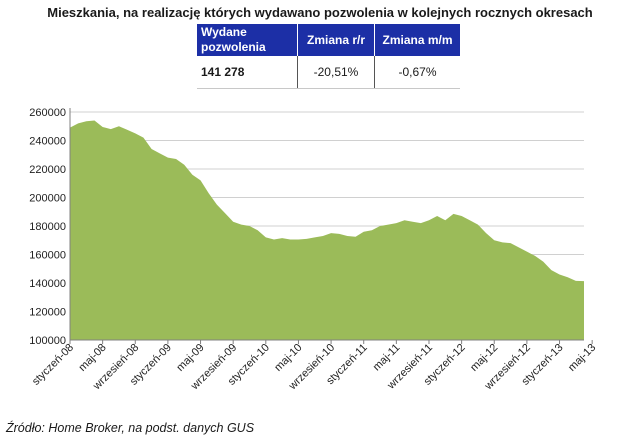 This screenshot has width=640, height=441. Describe the element at coordinates (336, 40) in the screenshot. I see `header-yoy-change: Zmiana r/r` at that location.